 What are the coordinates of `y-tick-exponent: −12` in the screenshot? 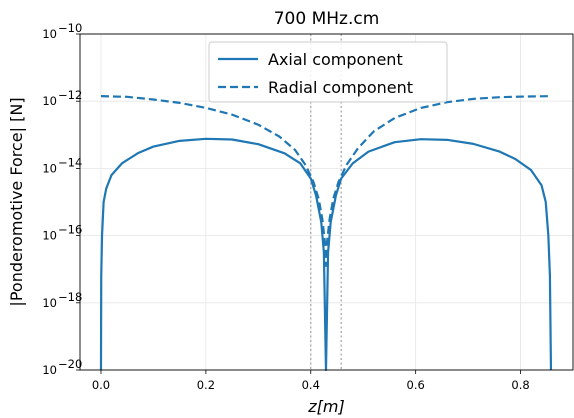 It's located at (70, 95).